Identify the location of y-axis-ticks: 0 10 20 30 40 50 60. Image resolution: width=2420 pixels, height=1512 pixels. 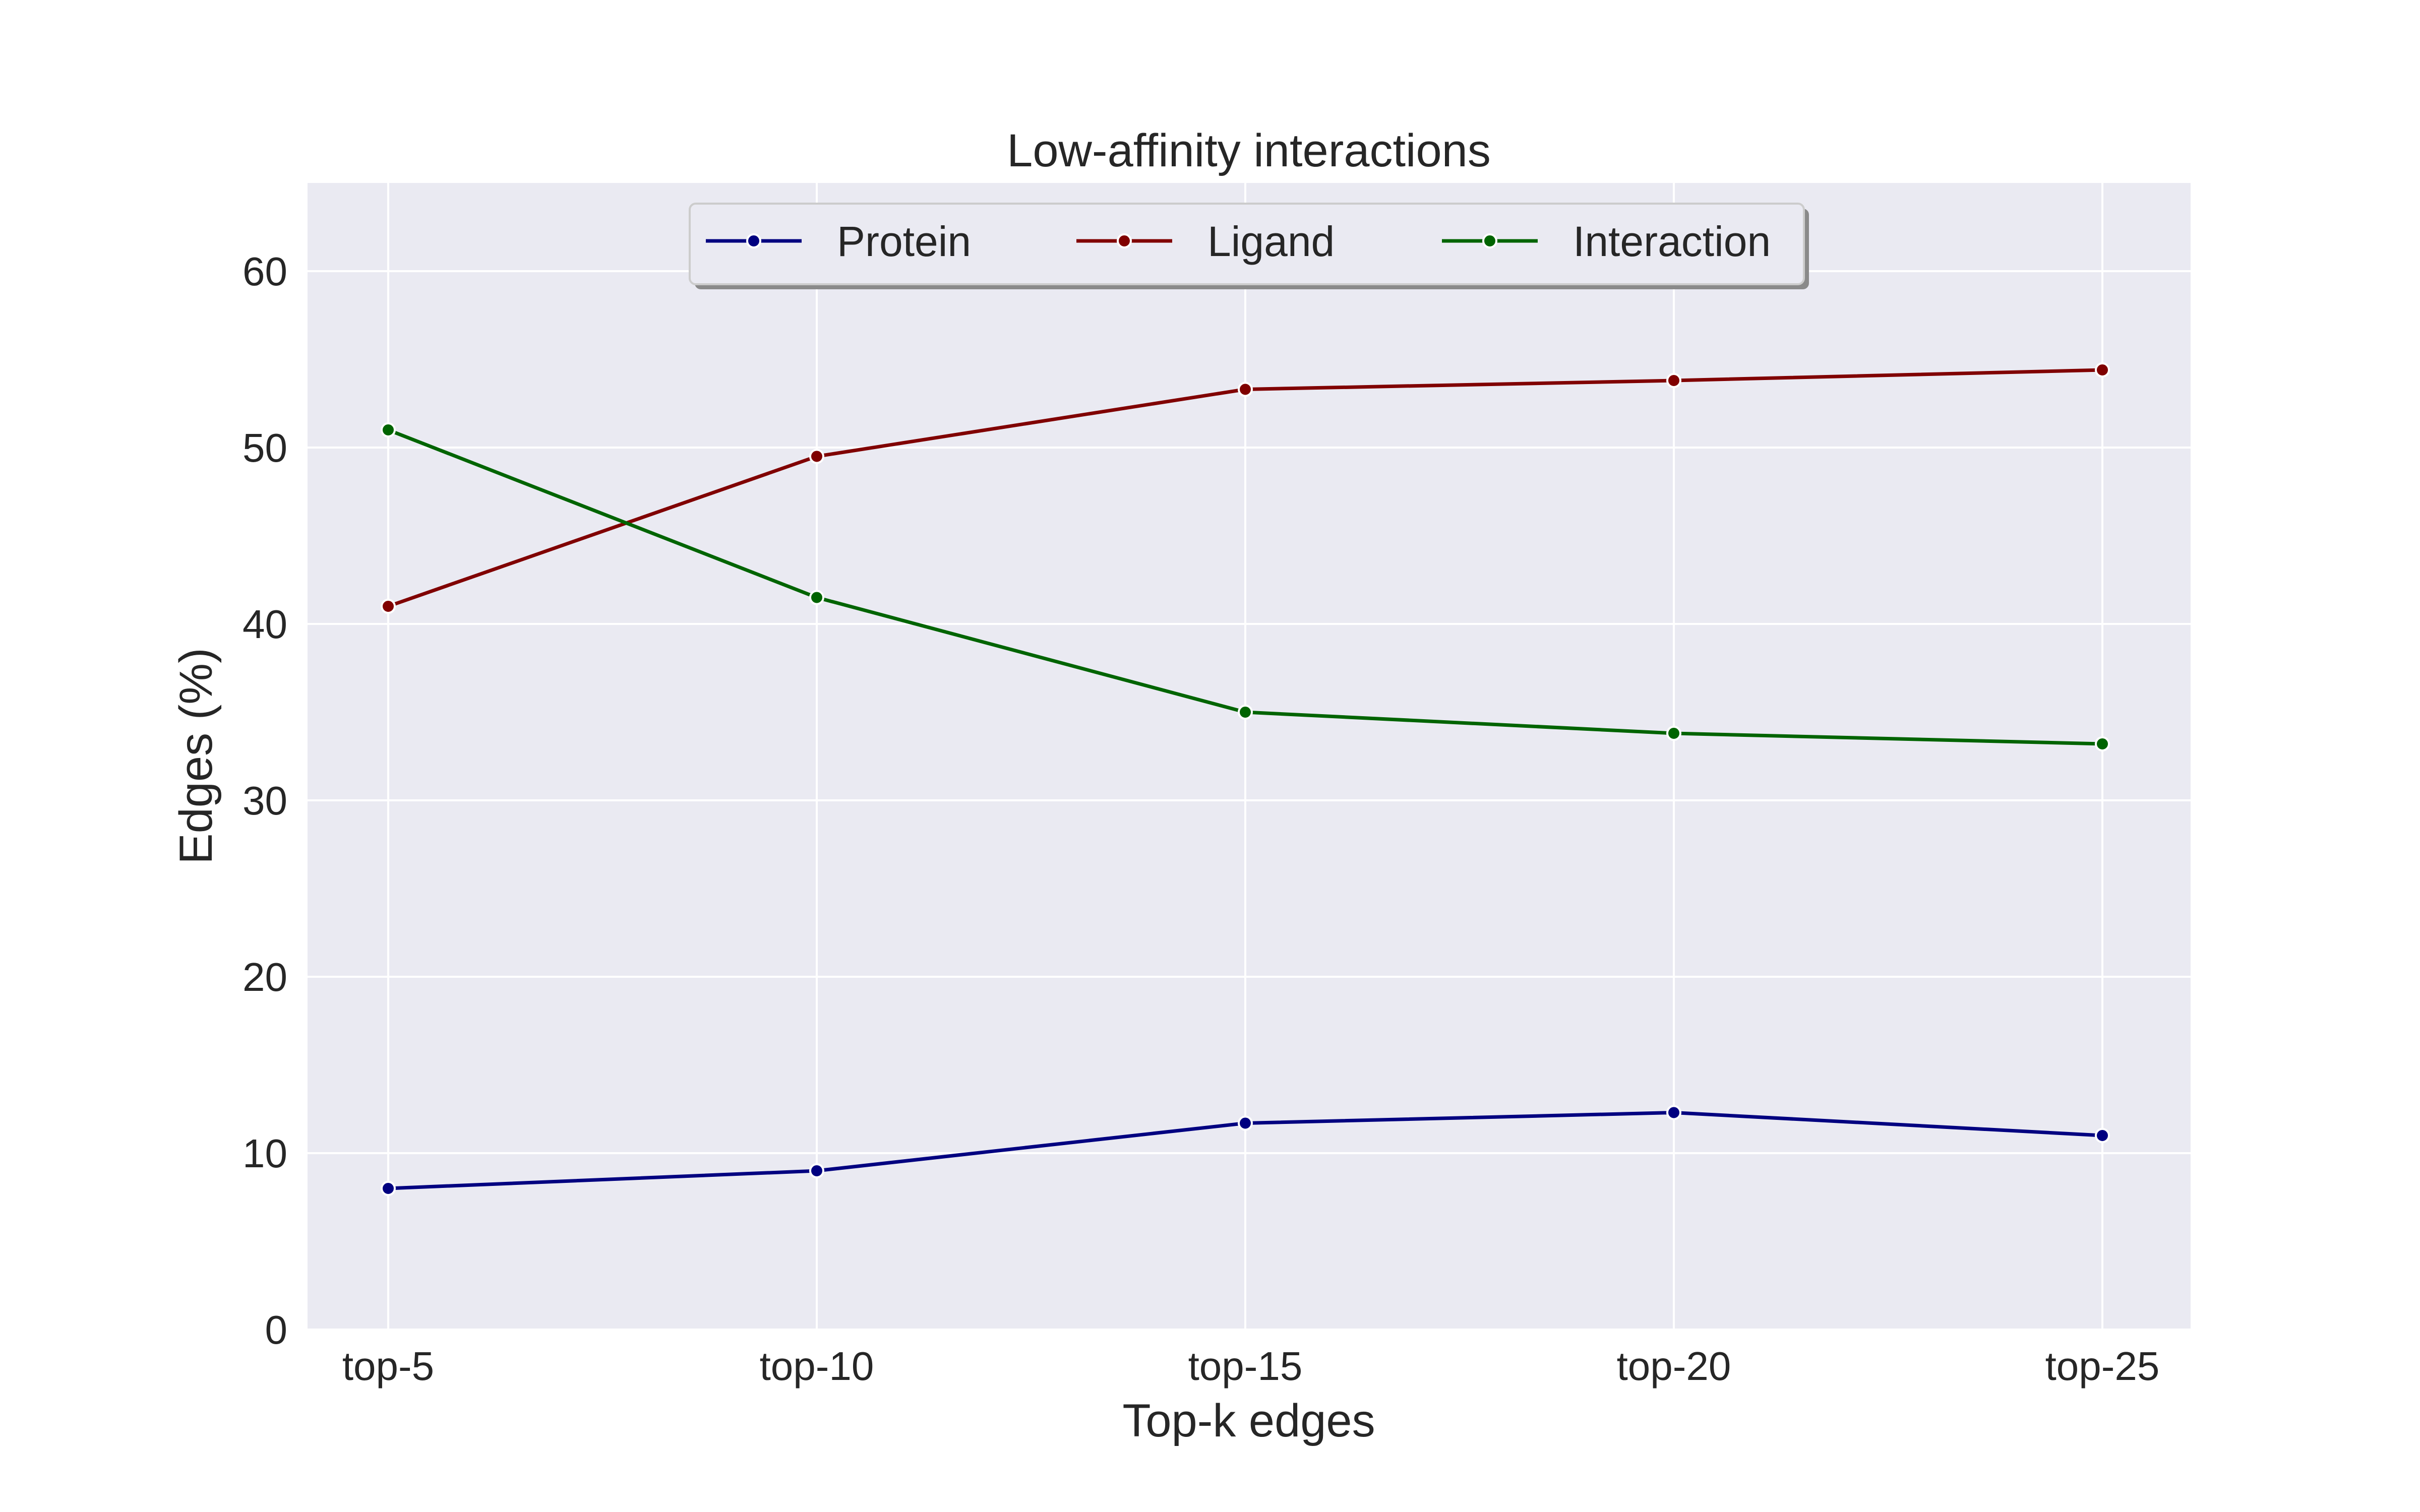
(265, 800).